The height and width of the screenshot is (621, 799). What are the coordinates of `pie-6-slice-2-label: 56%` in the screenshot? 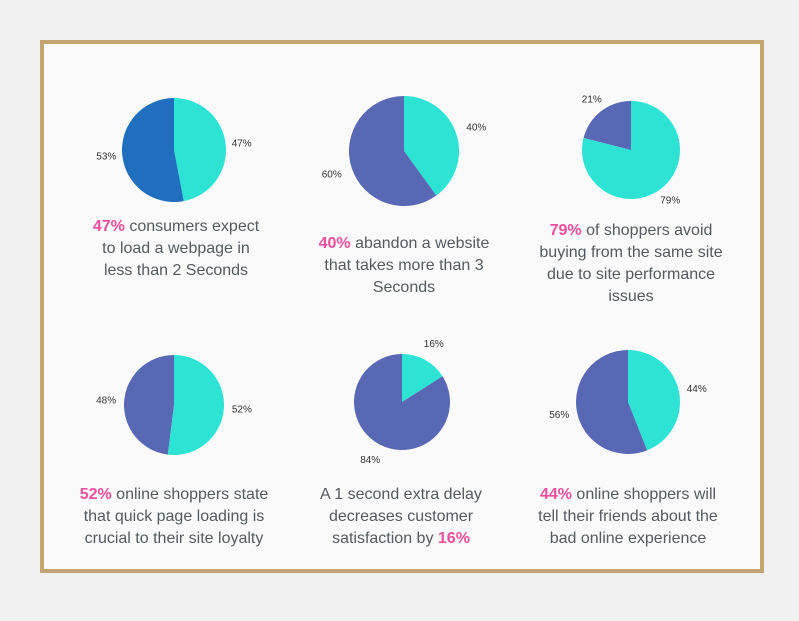 It's located at (559, 415).